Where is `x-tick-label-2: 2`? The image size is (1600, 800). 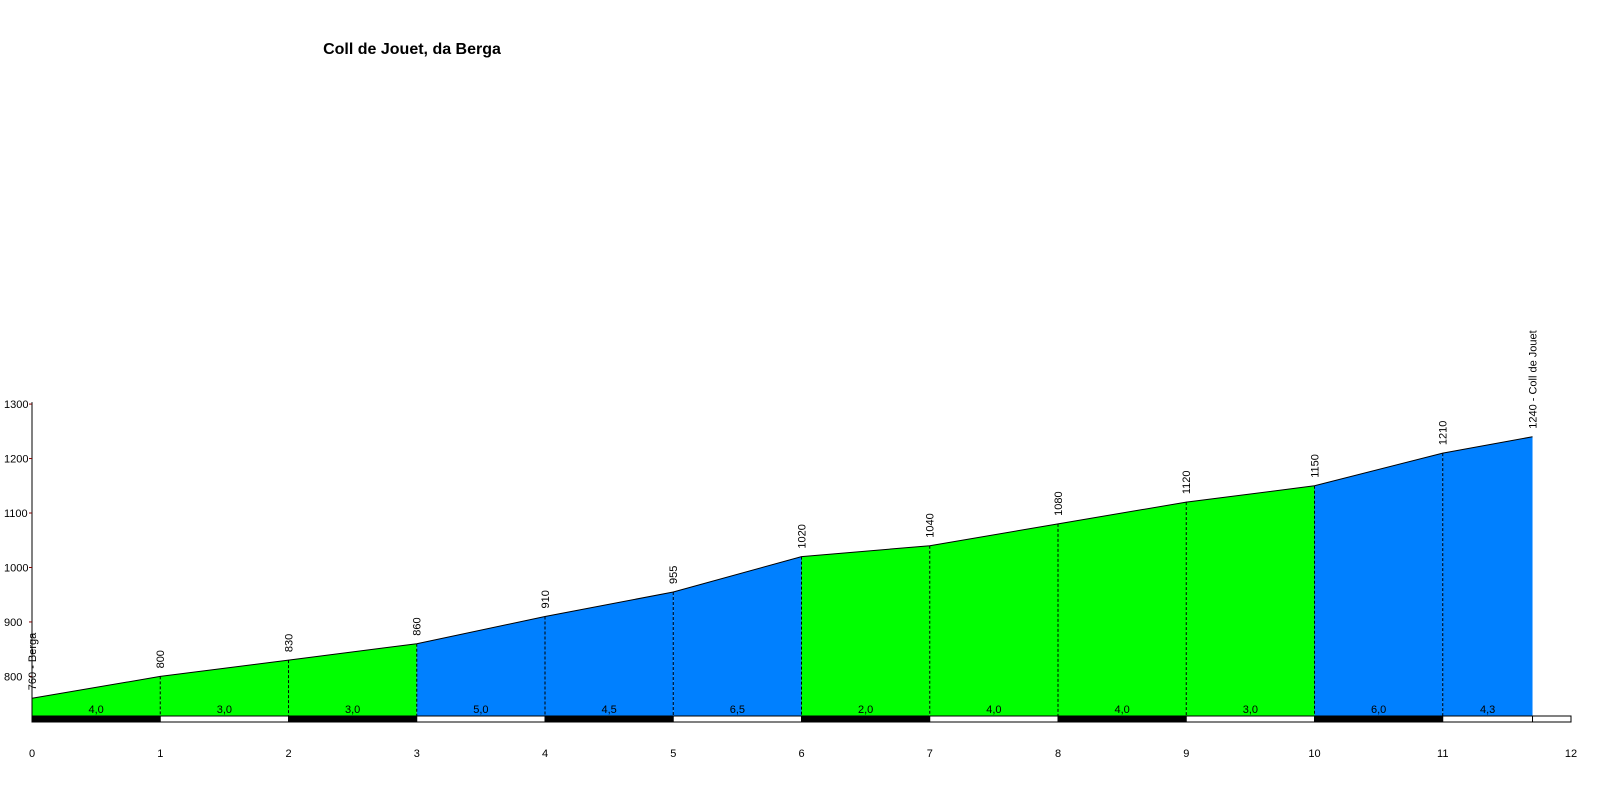 x-tick-label-2: 2 is located at coordinates (288, 754).